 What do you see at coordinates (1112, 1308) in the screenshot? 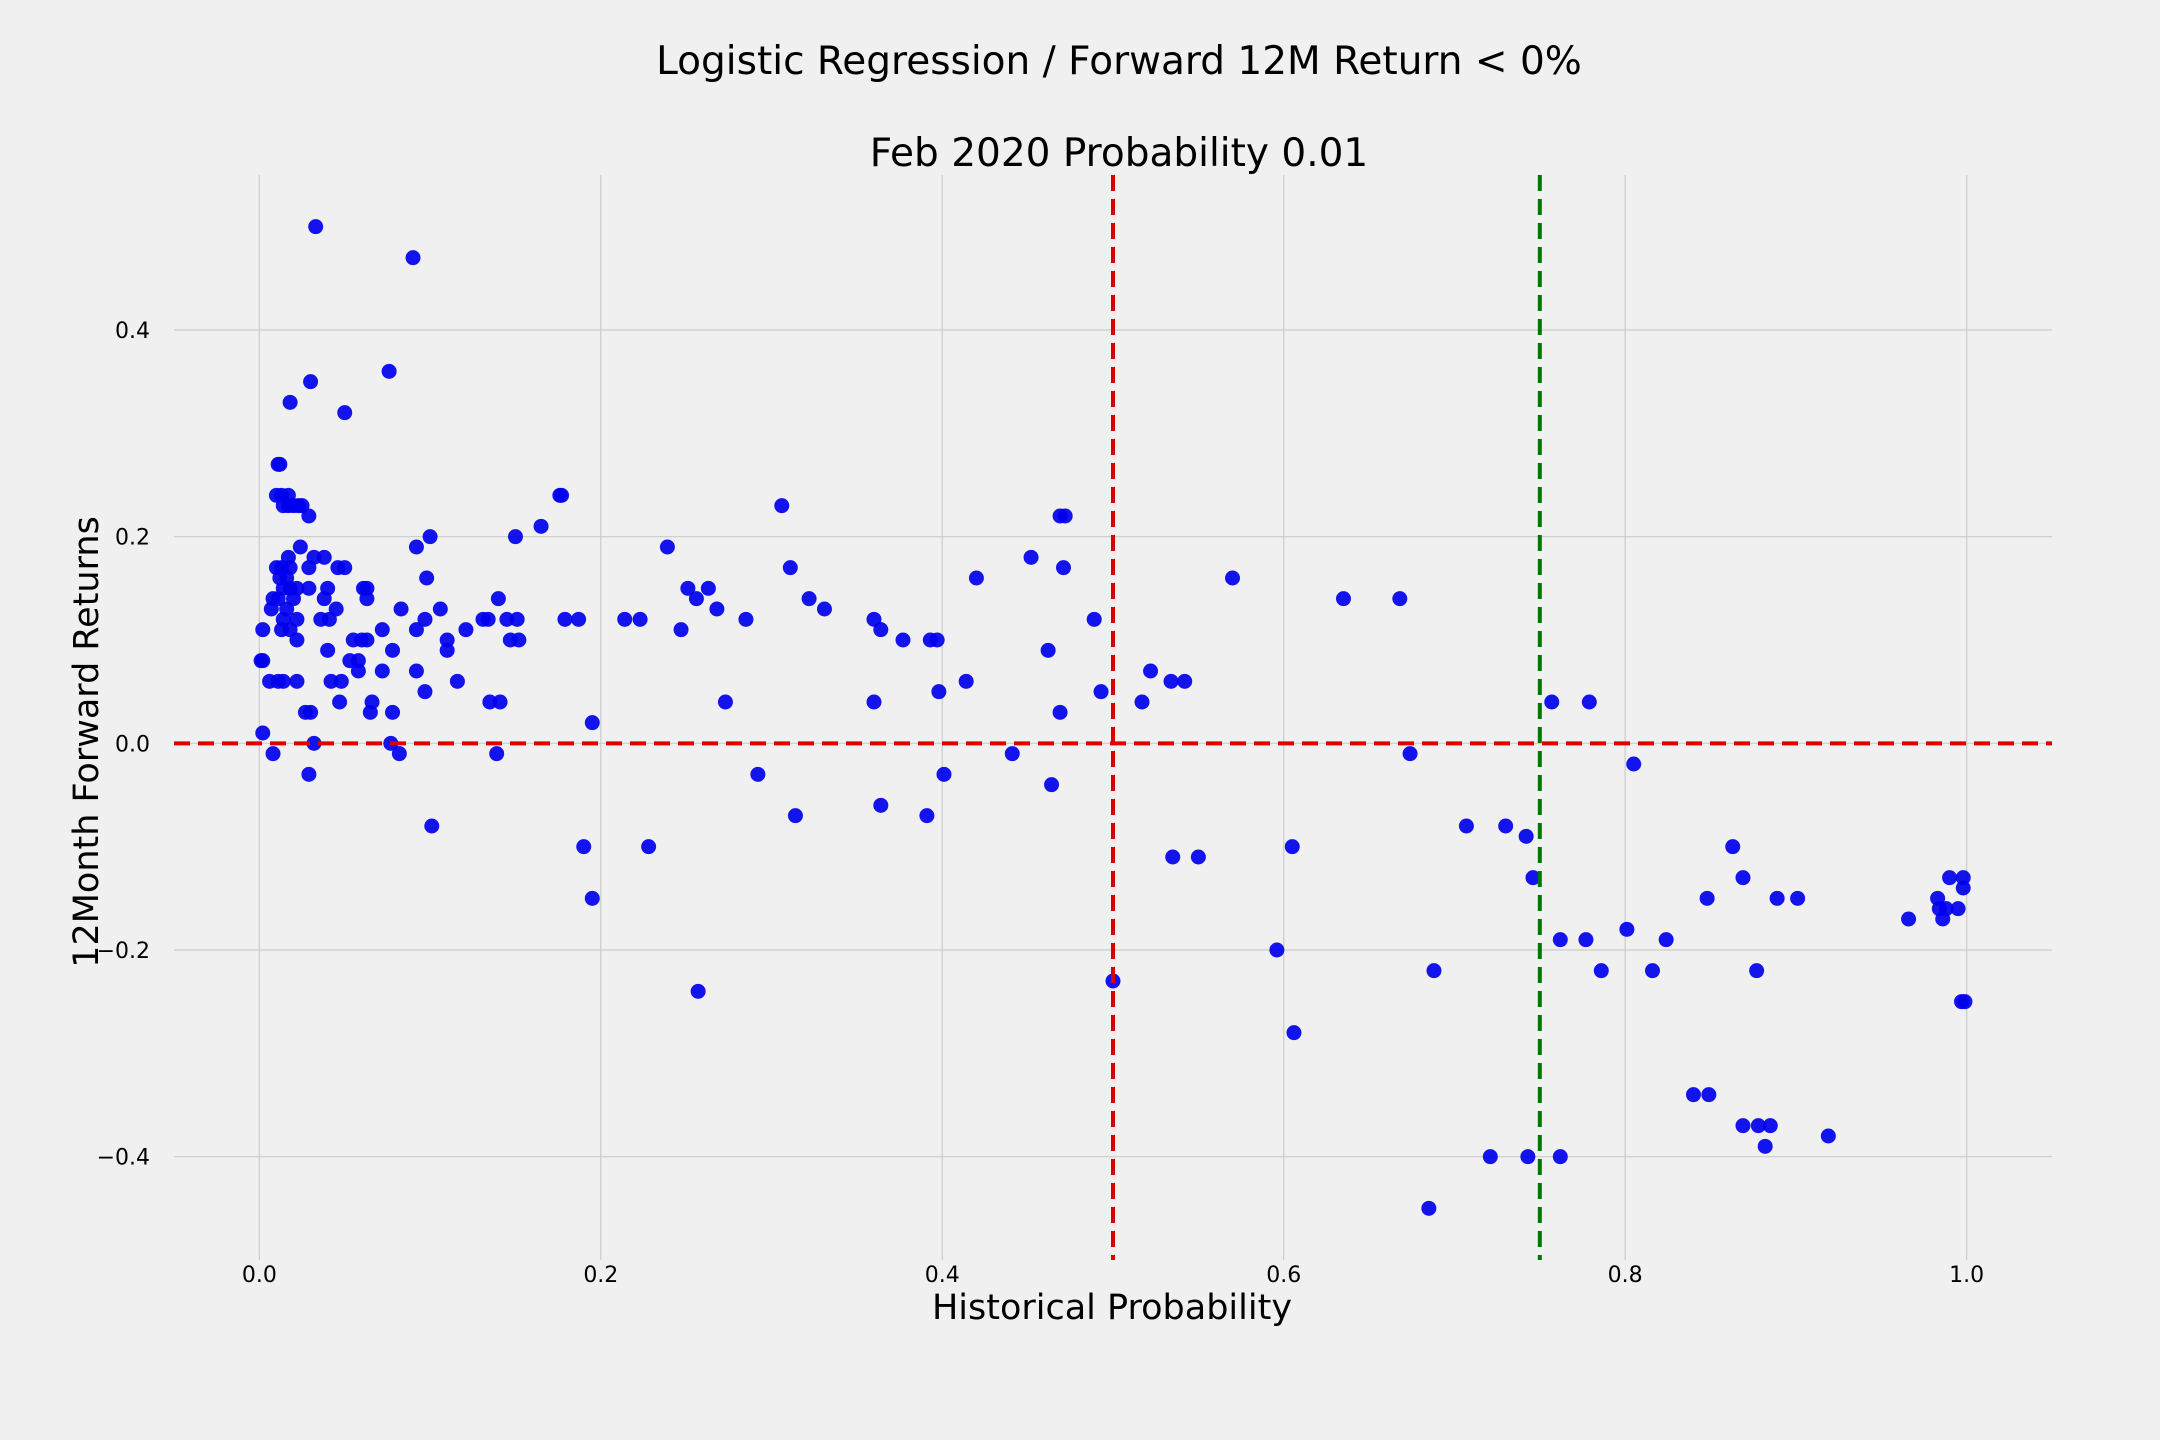
I see `x-axis-label: Historical Probability` at bounding box center [1112, 1308].